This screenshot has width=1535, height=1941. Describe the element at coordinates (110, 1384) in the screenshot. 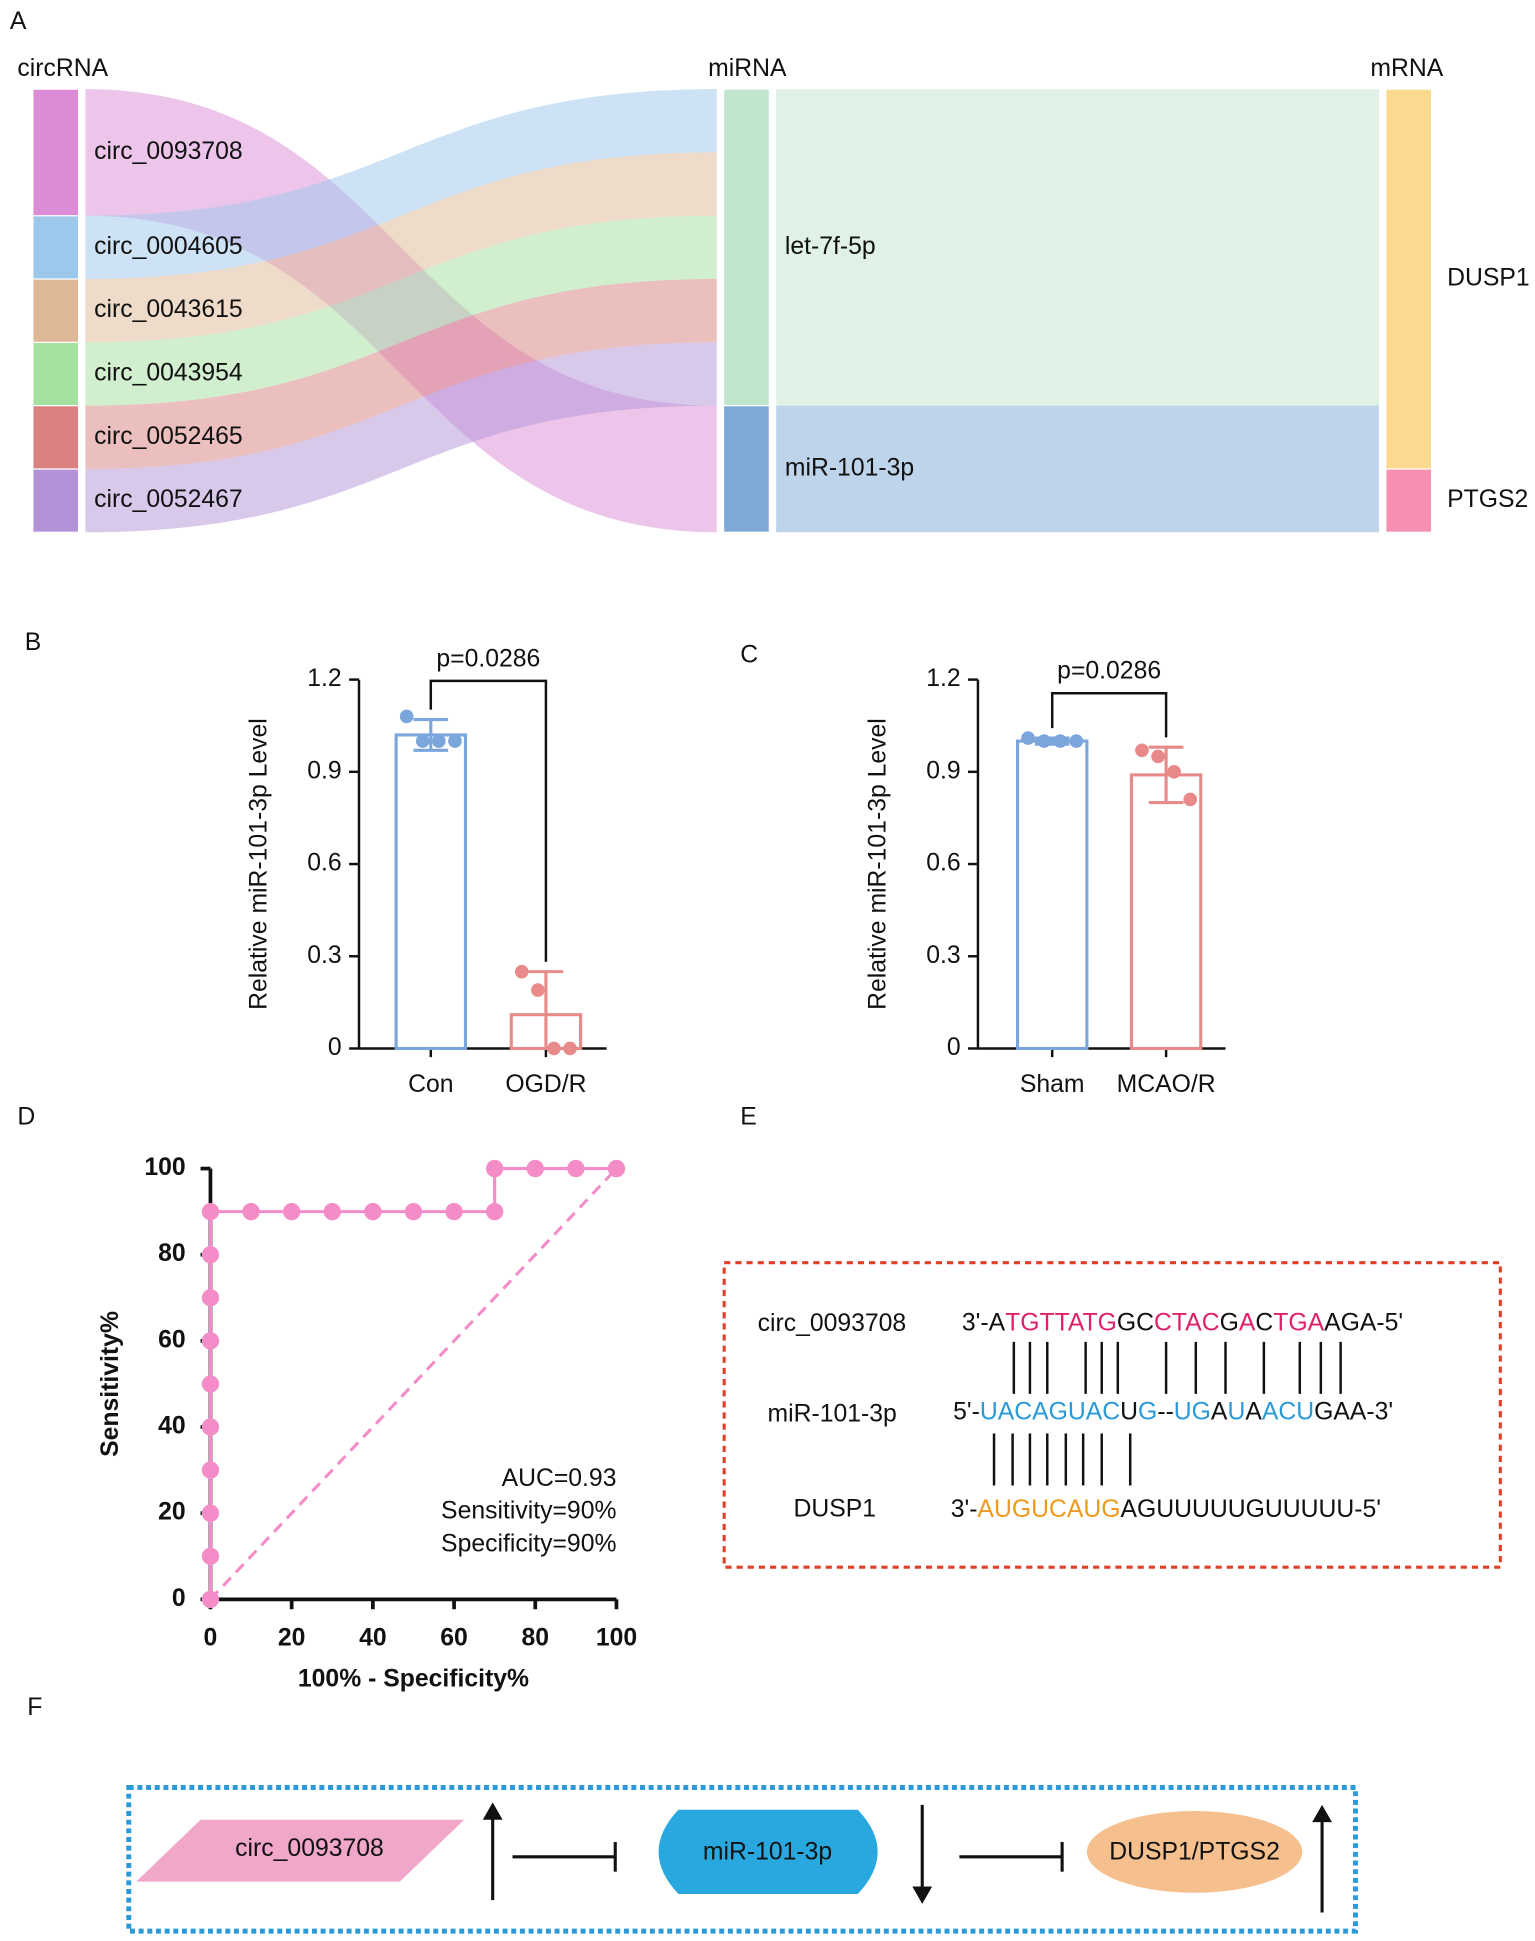

I see `y-axis-label: Sensitivity%` at that location.